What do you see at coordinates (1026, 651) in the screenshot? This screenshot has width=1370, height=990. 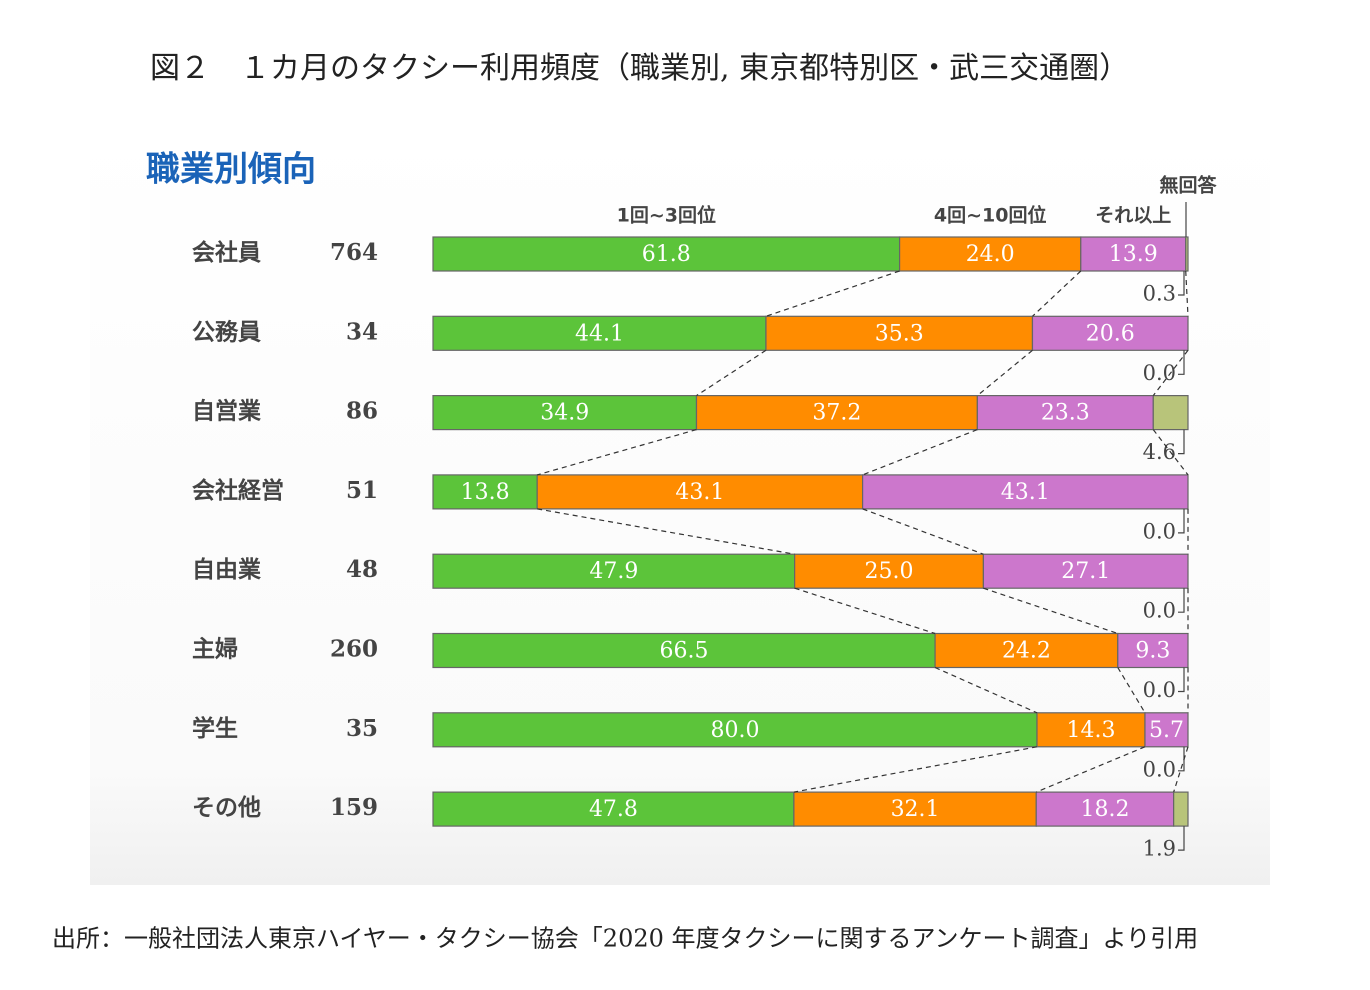 I see `value-label: 24.2` at bounding box center [1026, 651].